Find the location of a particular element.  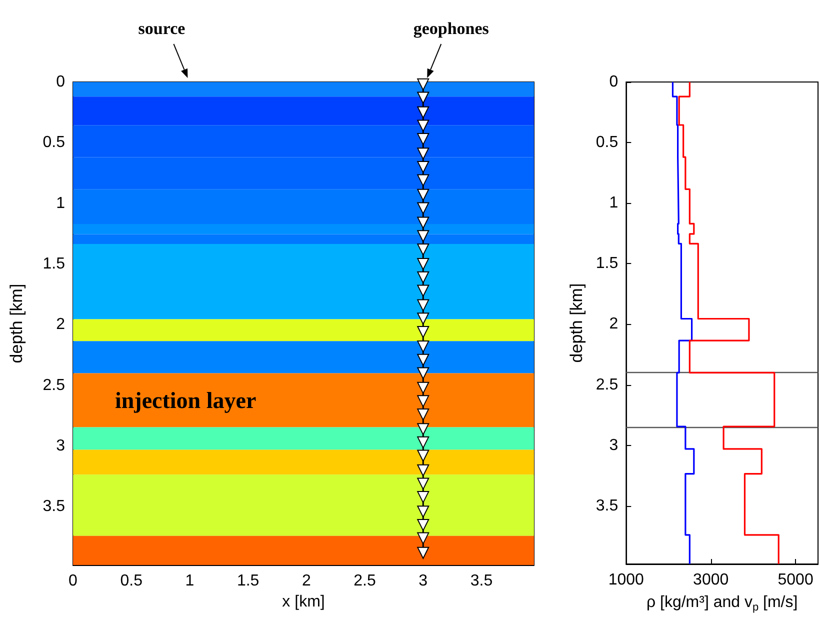

x-tick-label: 1000 is located at coordinates (626, 580).